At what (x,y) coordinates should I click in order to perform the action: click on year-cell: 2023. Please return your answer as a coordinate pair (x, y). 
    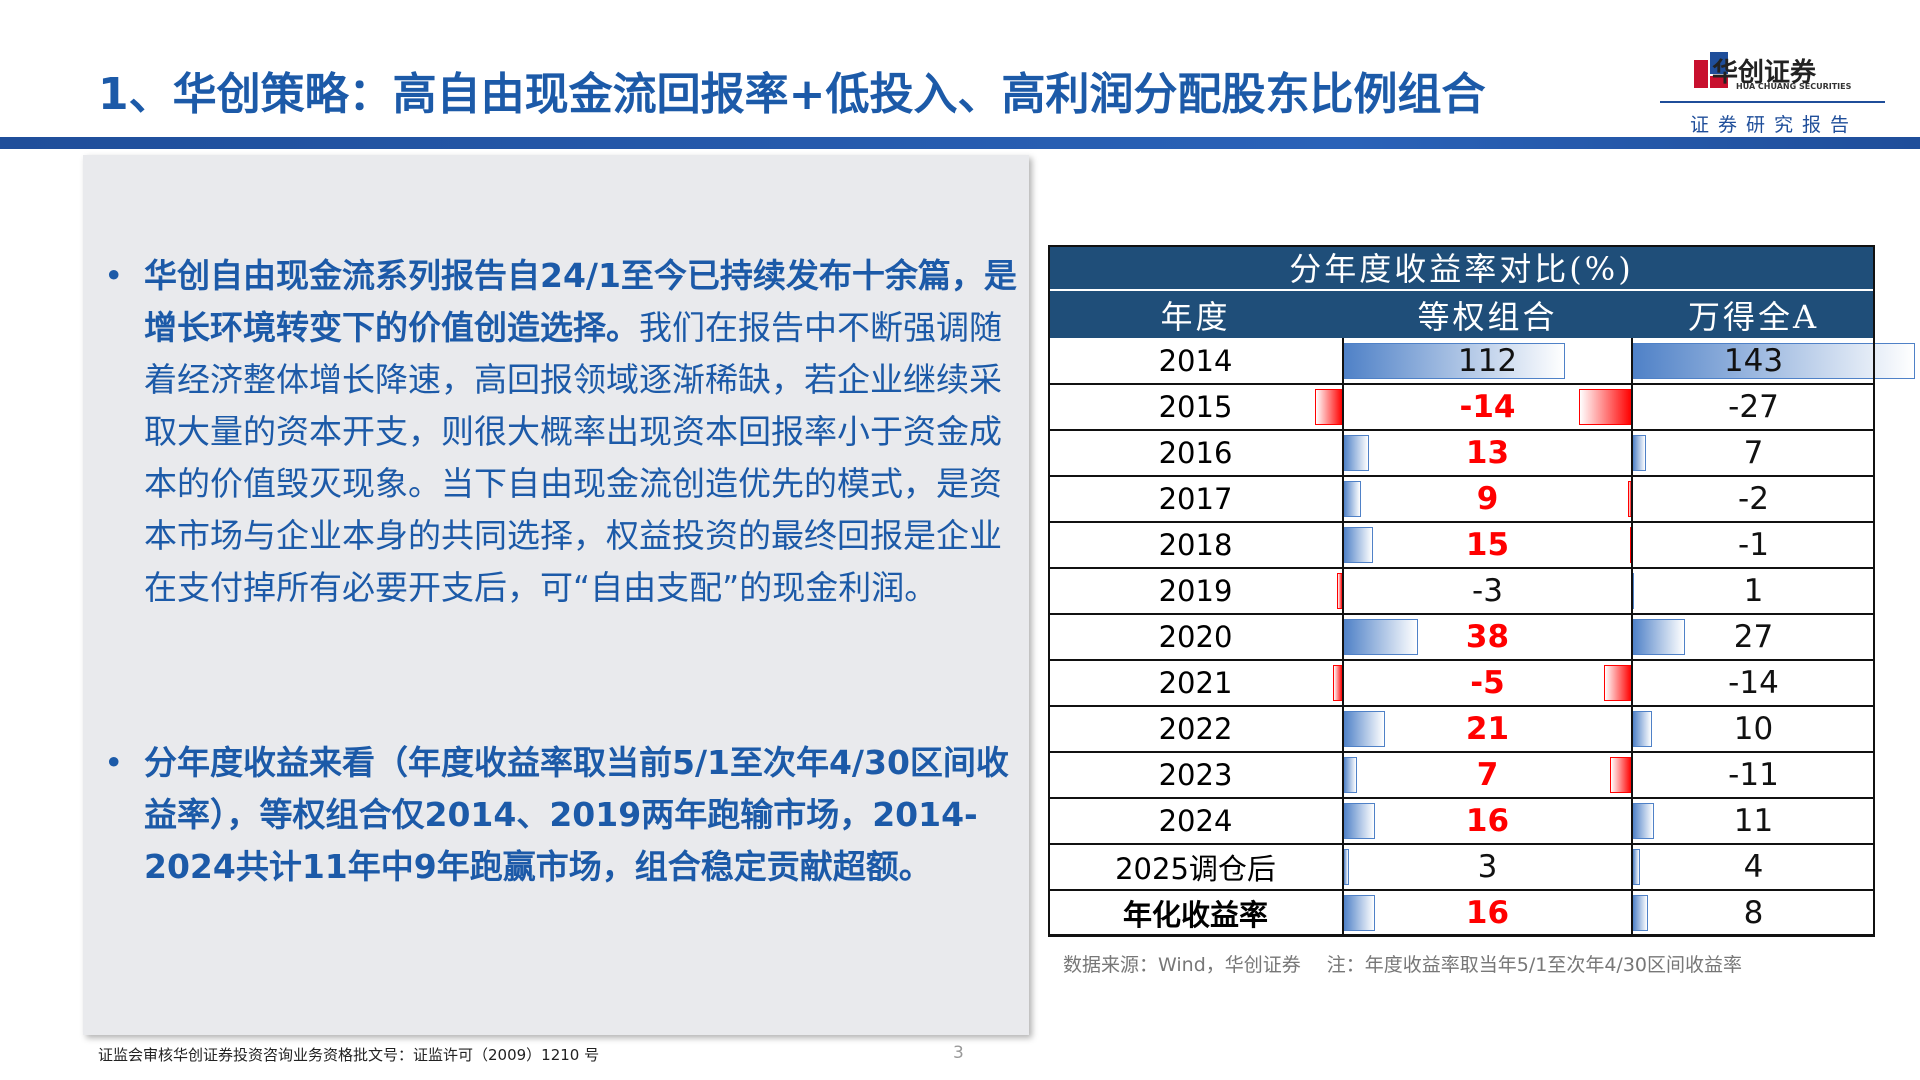
    Looking at the image, I should click on (1195, 775).